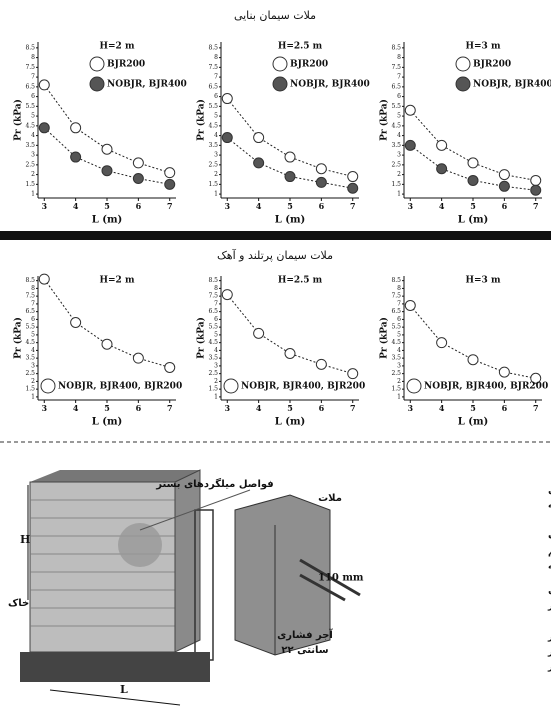 The height and width of the screenshot is (722, 551). What do you see at coordinates (124, 689) in the screenshot?
I see `label: L` at bounding box center [124, 689].